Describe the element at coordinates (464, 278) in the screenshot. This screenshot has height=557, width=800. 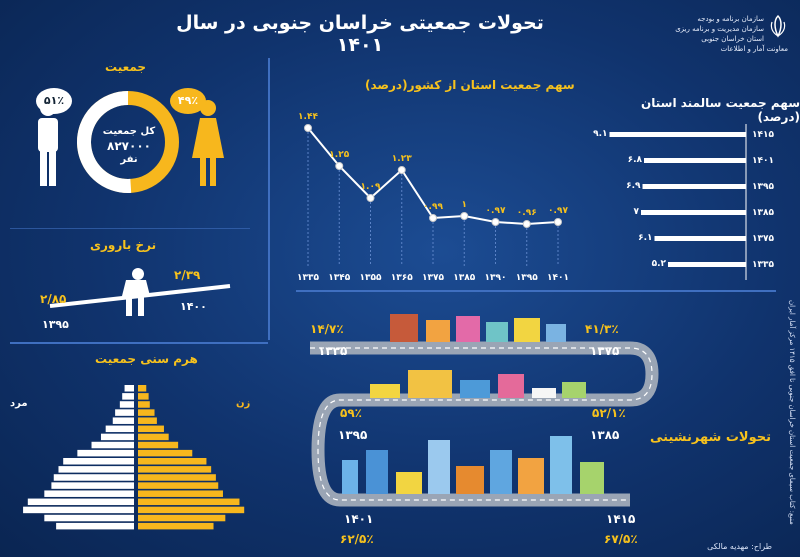
I see `line-chart-tick-label: ۱۳۸۵` at that location.